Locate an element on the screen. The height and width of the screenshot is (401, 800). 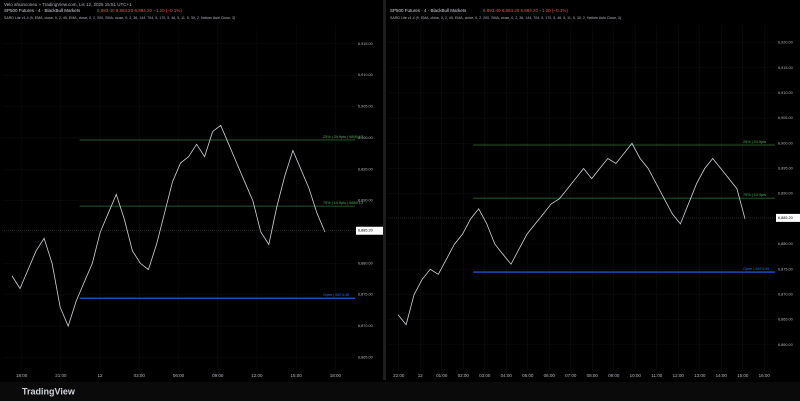
level-label: 25% | 24.9pts is located at coordinates (754, 142).